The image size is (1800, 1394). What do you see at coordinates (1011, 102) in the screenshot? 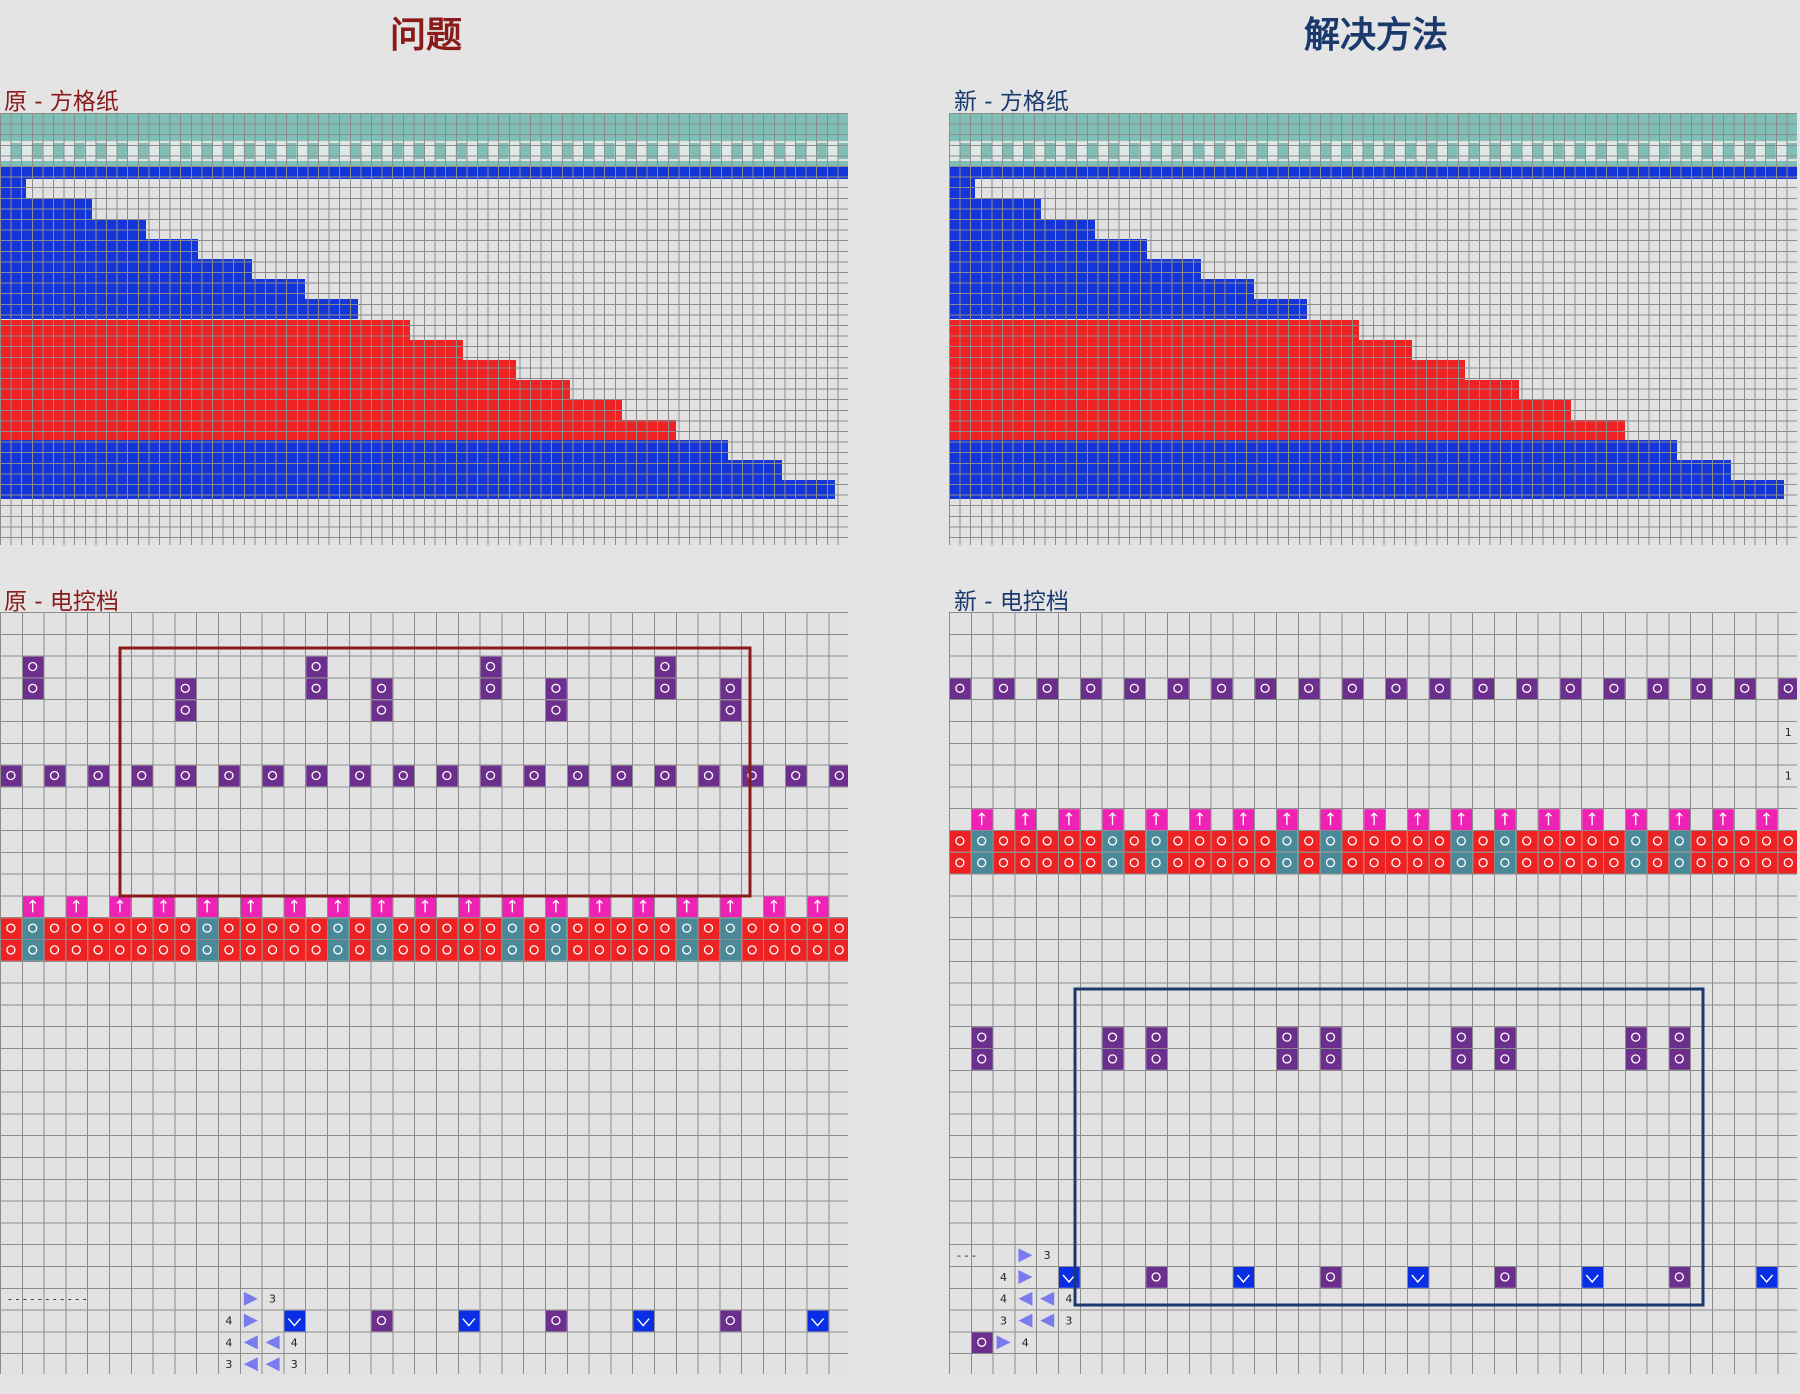
I see `new-grid-label: 新 - 方格纸` at bounding box center [1011, 102].